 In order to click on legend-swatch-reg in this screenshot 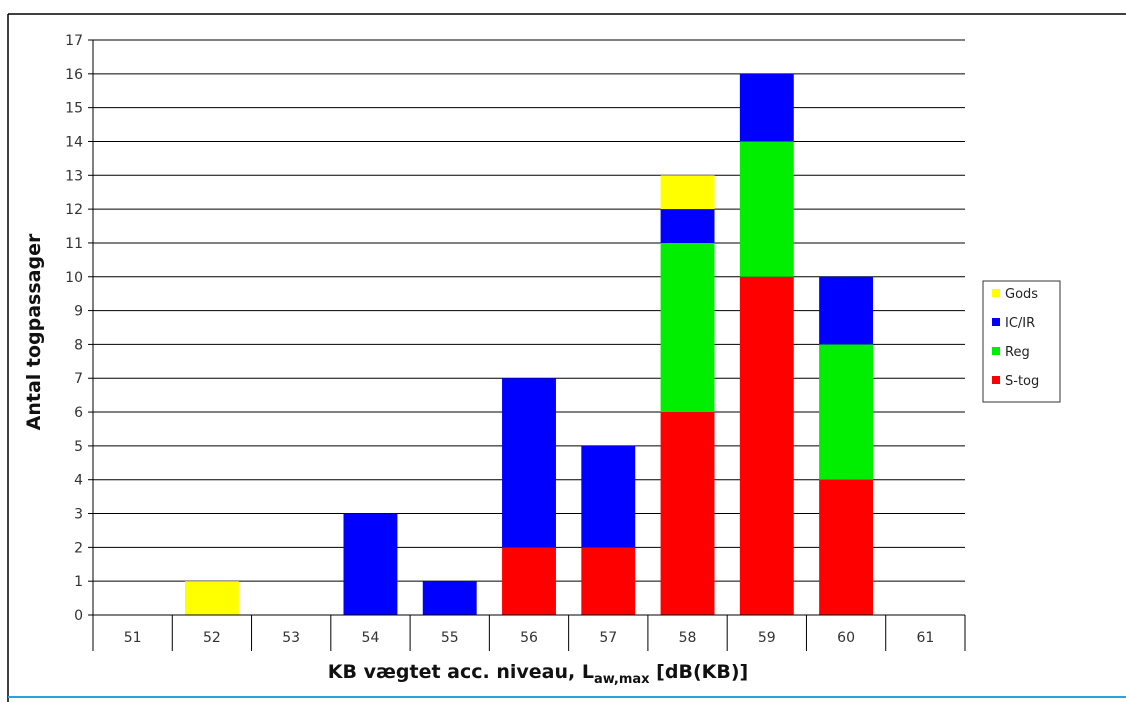, I will do `click(996, 351)`.